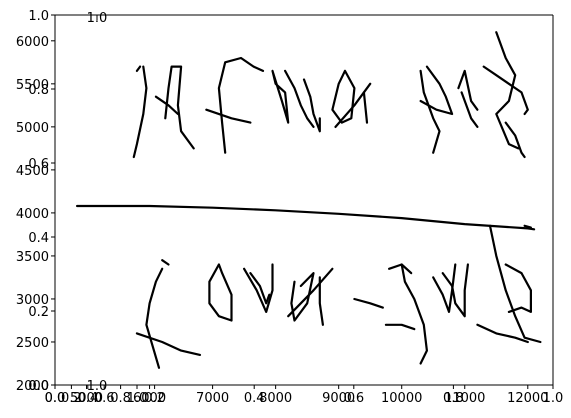  What do you see at coordinates (453, 398) in the screenshot?
I see `overlay-x-tick-label: 0.8` at bounding box center [453, 398].